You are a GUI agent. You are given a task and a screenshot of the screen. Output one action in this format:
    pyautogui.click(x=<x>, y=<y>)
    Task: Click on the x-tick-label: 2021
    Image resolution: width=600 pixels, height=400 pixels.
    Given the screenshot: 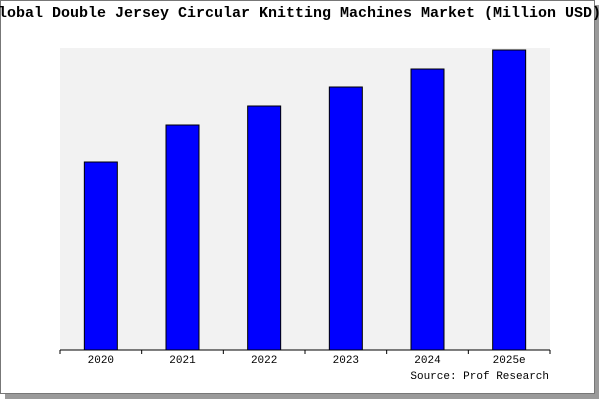 What is the action you would take?
    pyautogui.click(x=182, y=361)
    